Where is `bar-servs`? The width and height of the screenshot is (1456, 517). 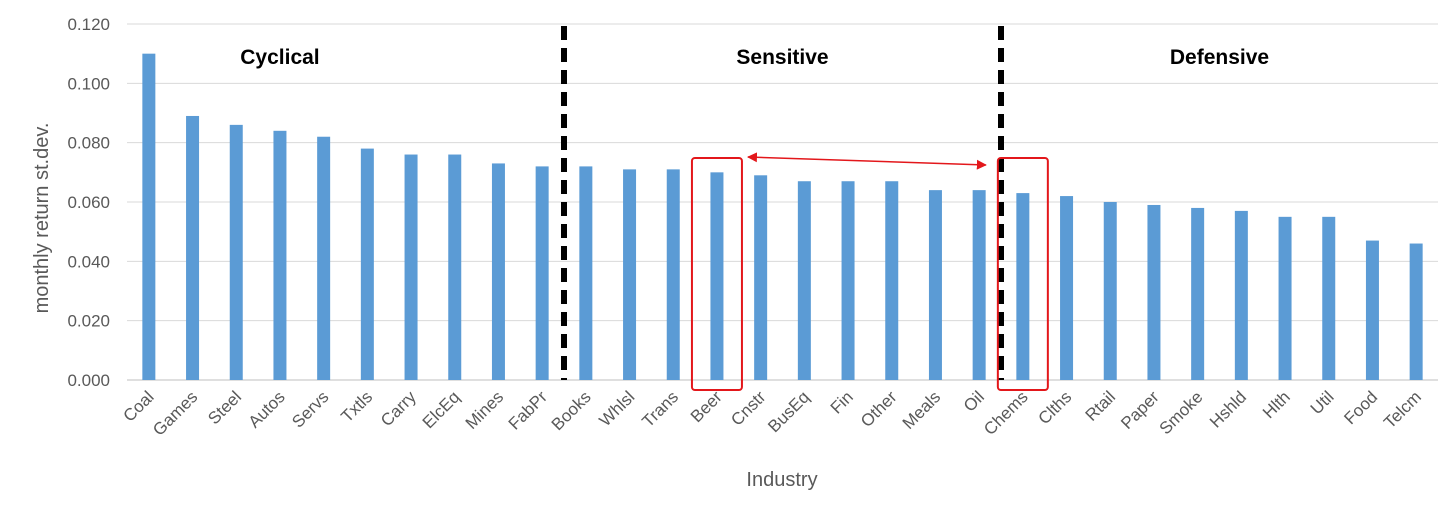 bar-servs is located at coordinates (324, 258).